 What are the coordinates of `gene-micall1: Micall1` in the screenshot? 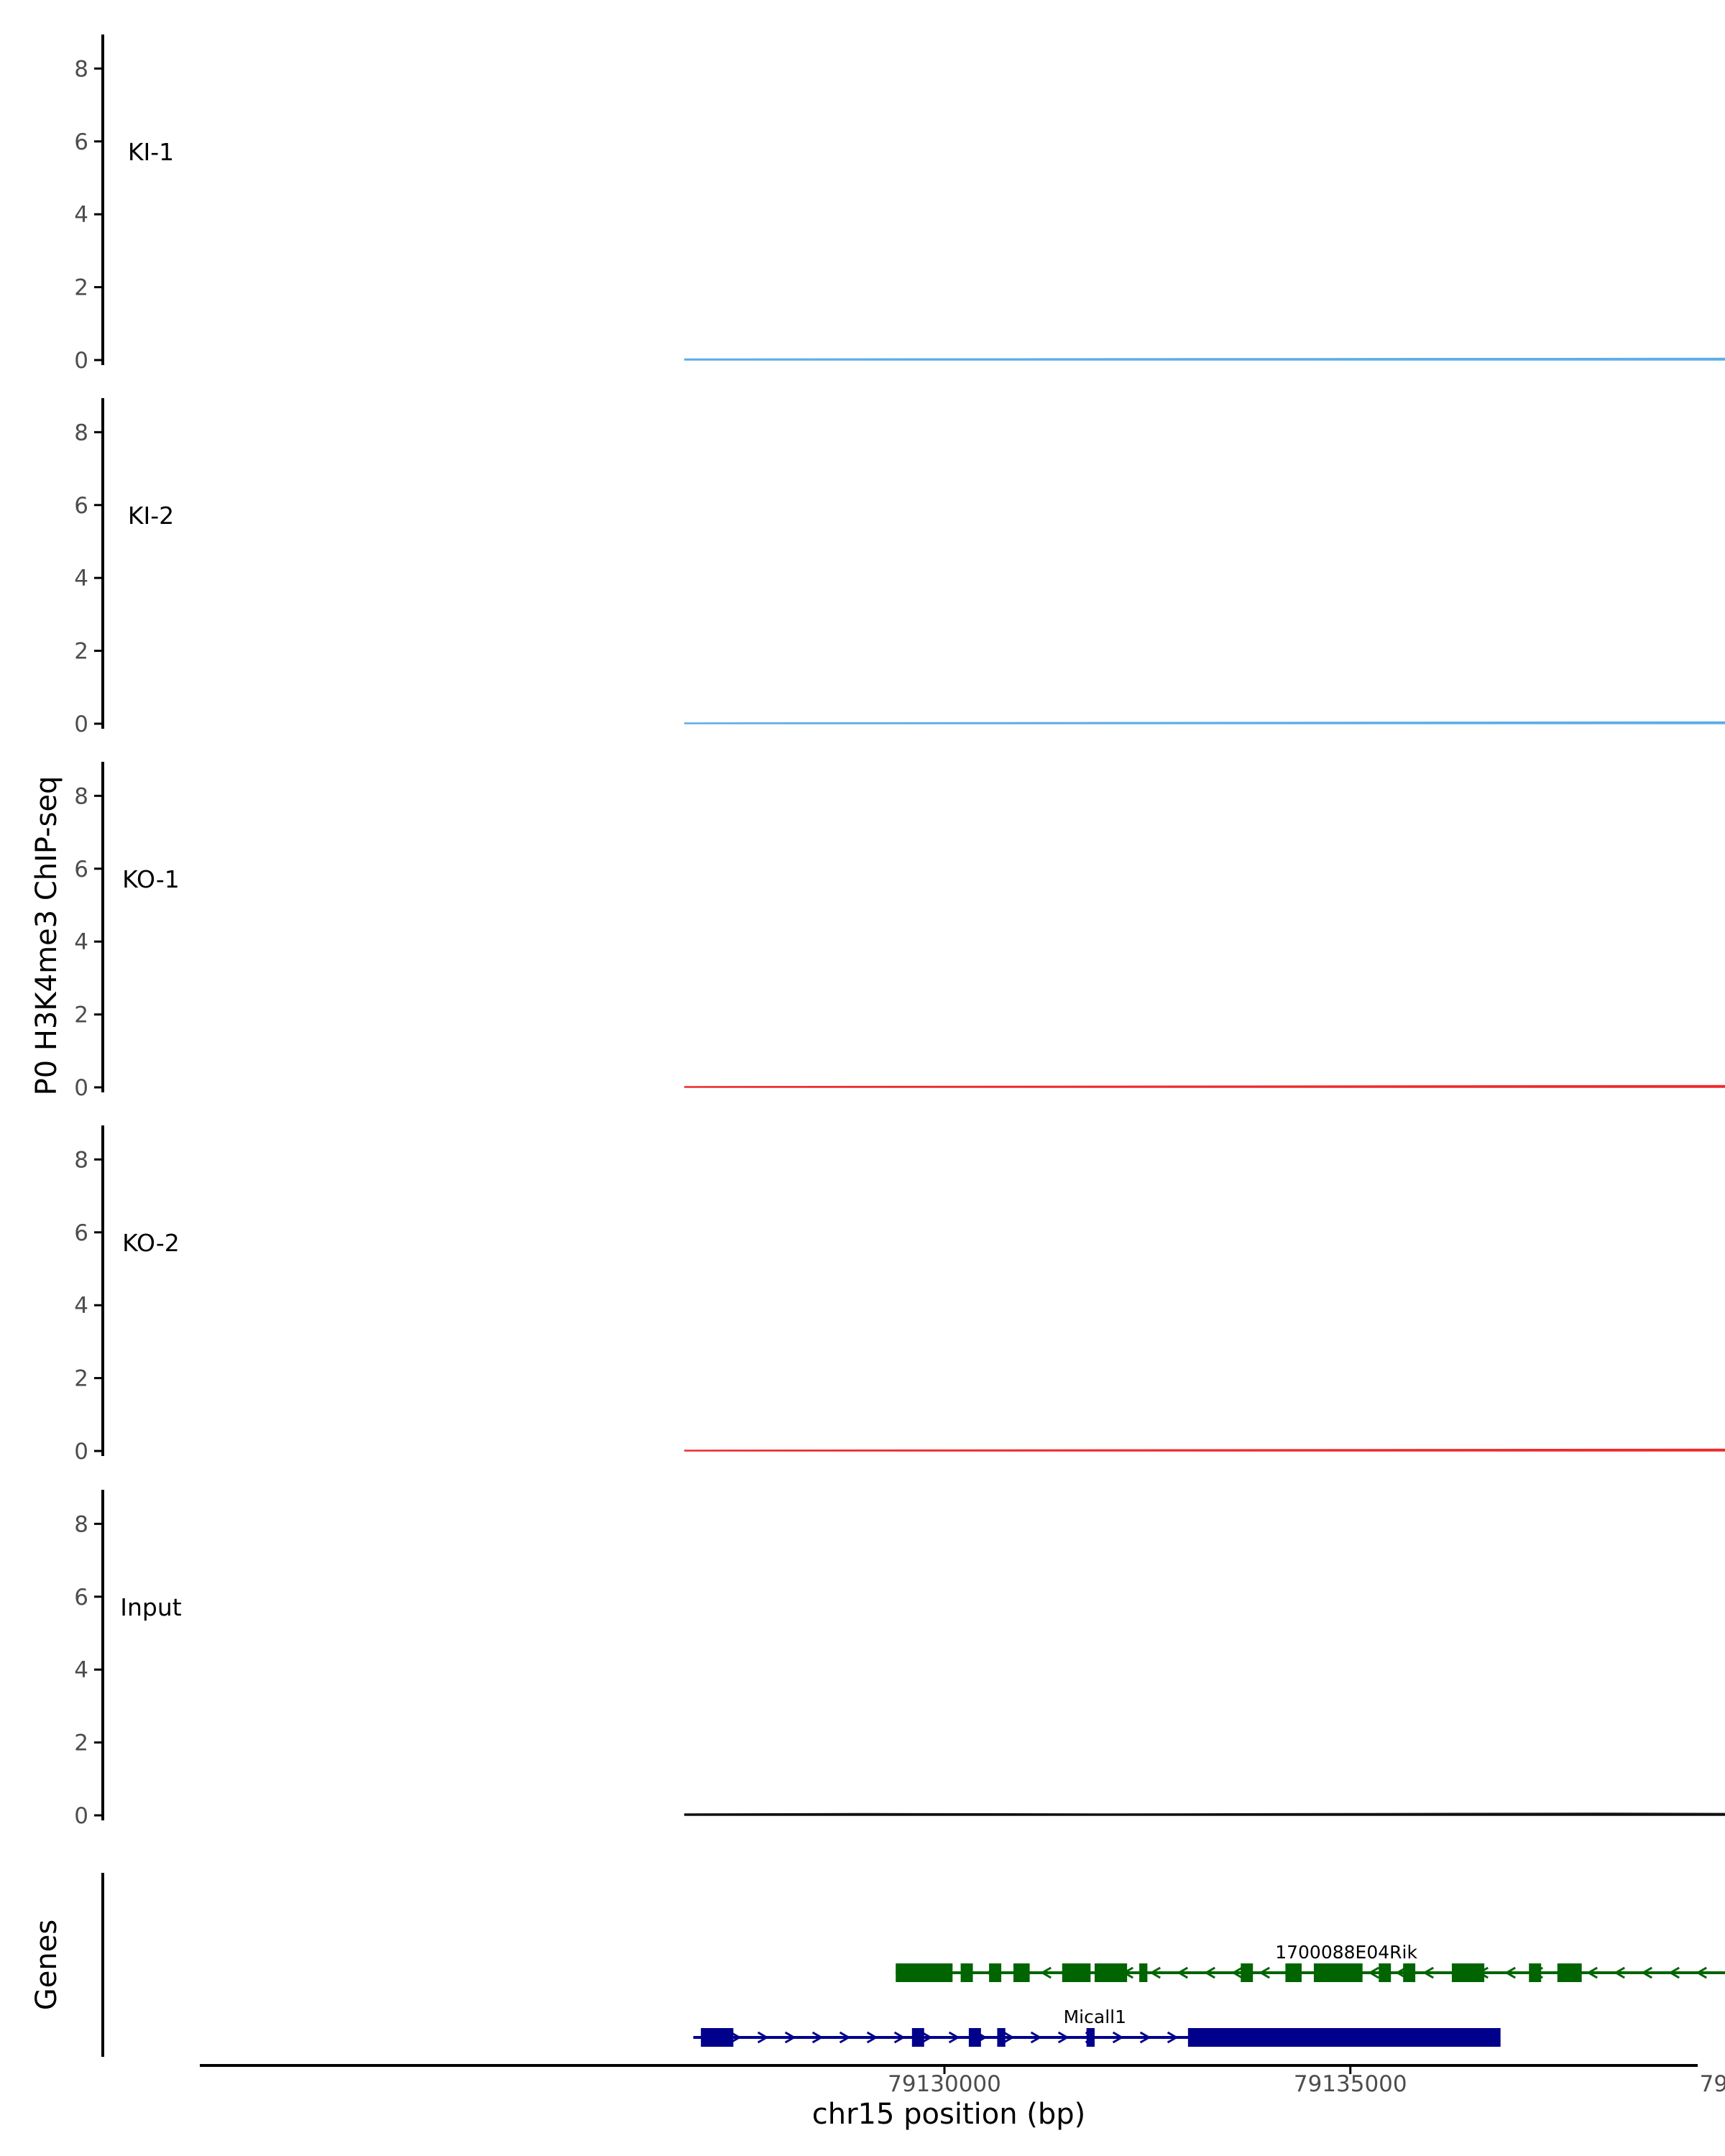 It's located at (1097, 2027).